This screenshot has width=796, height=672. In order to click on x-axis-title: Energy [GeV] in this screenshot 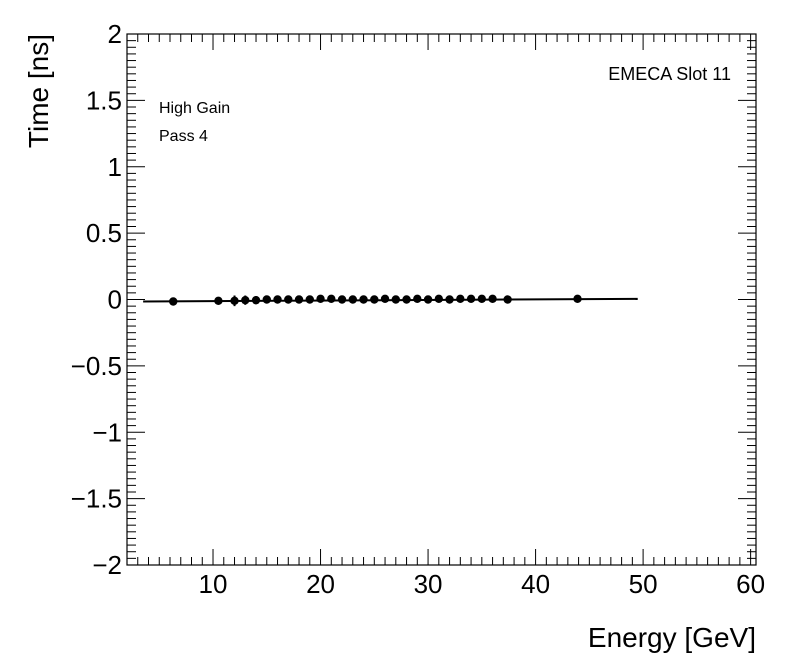, I will do `click(672, 637)`.